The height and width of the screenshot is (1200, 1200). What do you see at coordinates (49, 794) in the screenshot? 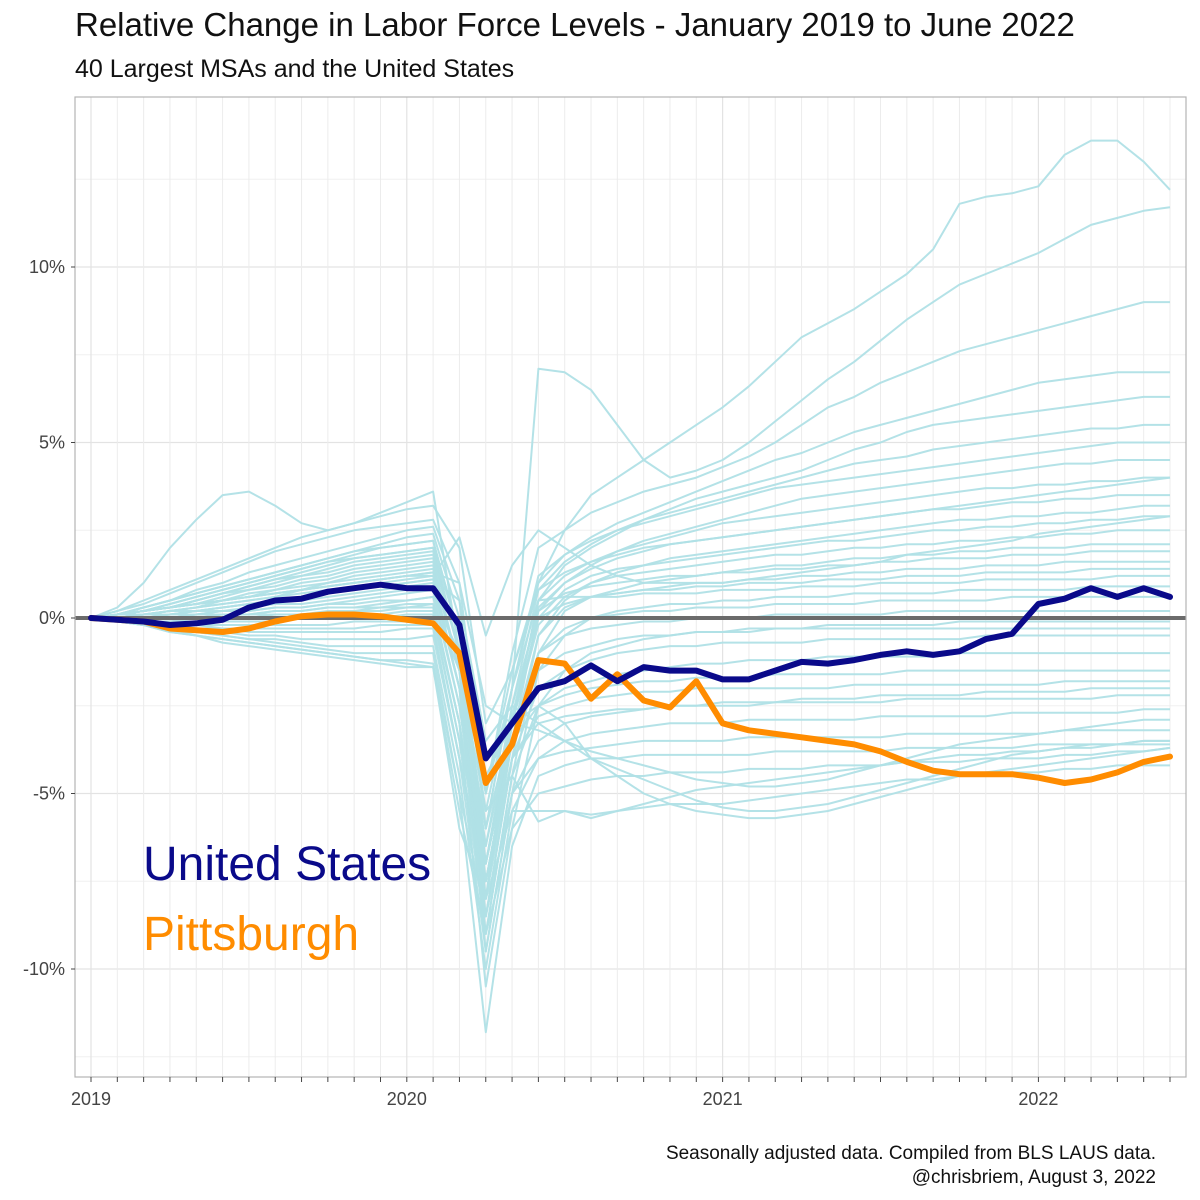
I see `y-tick-label: -5%` at bounding box center [49, 794].